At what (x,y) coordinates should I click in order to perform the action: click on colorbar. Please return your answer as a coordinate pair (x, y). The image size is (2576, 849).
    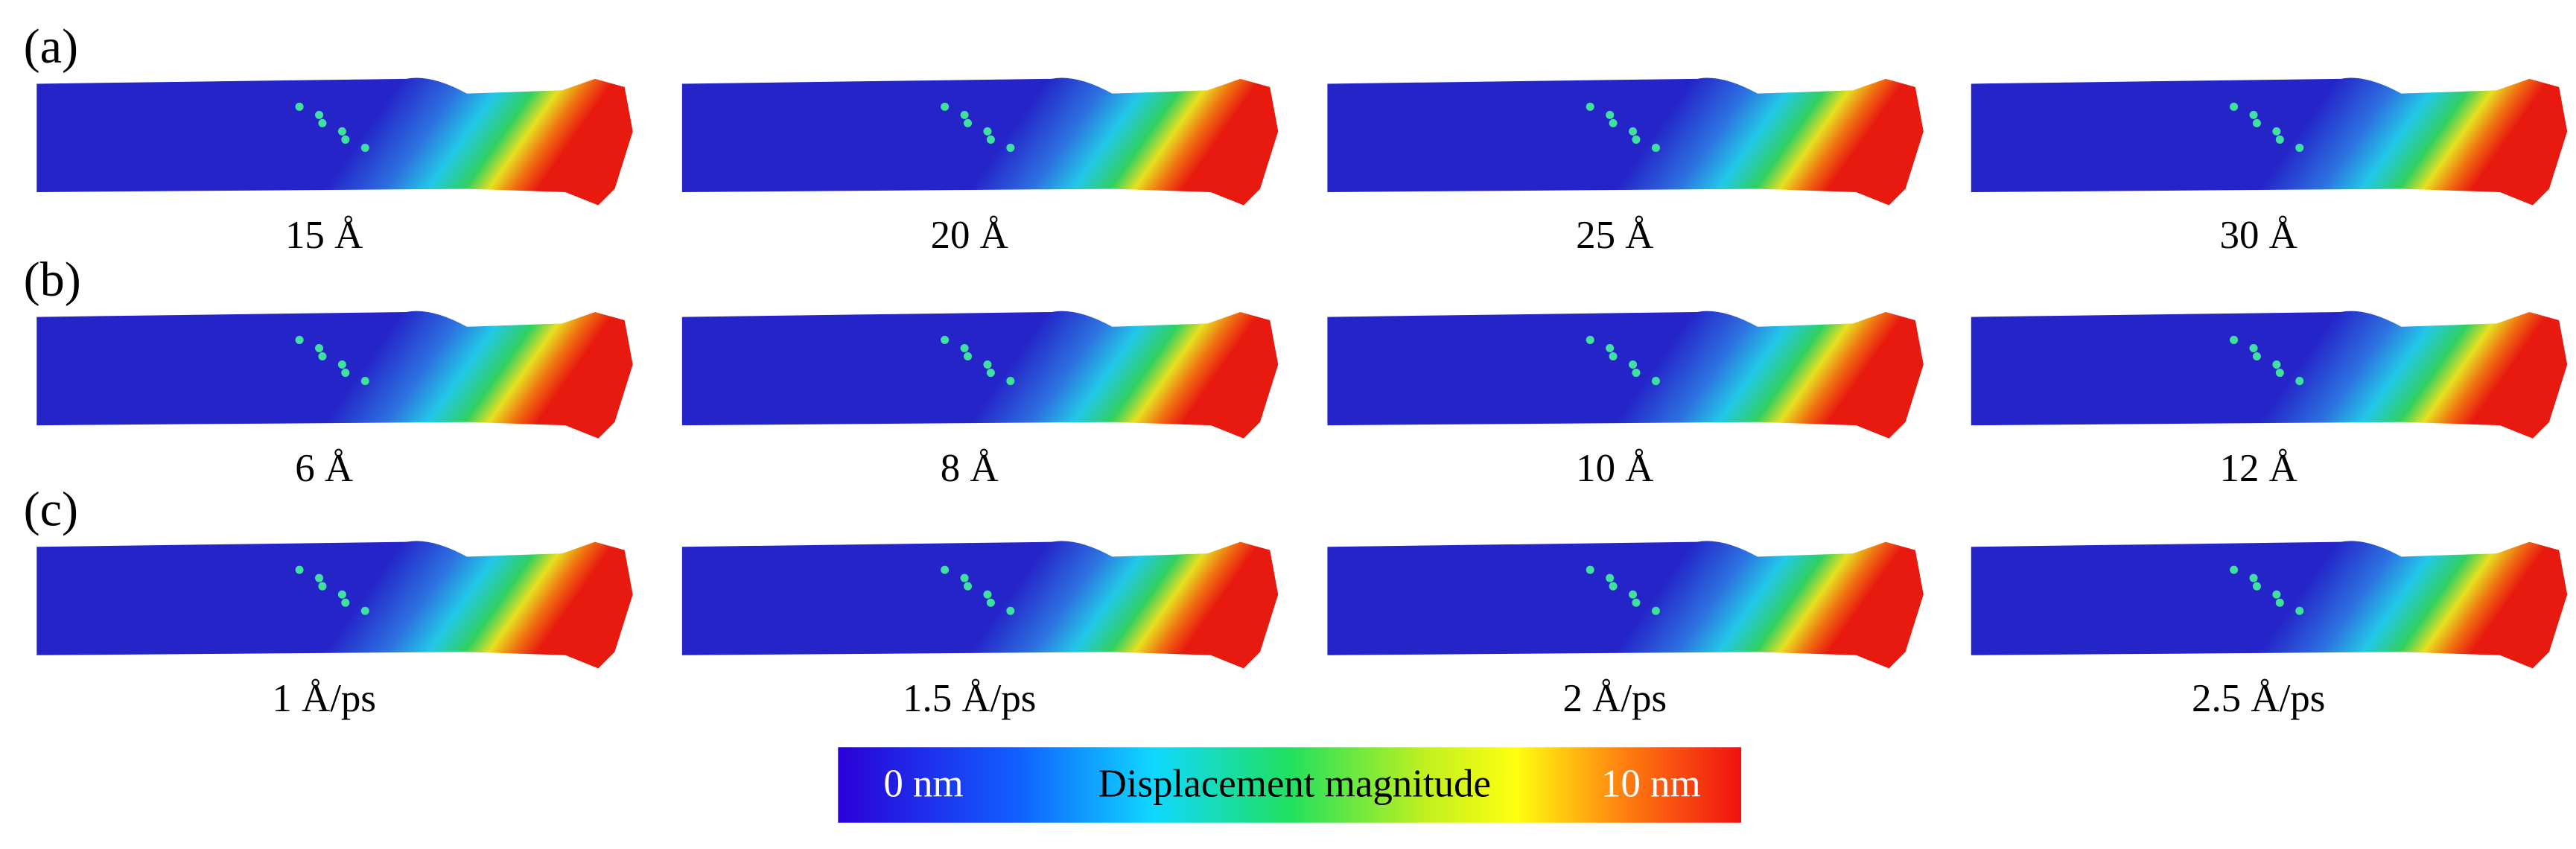
    Looking at the image, I should click on (1290, 785).